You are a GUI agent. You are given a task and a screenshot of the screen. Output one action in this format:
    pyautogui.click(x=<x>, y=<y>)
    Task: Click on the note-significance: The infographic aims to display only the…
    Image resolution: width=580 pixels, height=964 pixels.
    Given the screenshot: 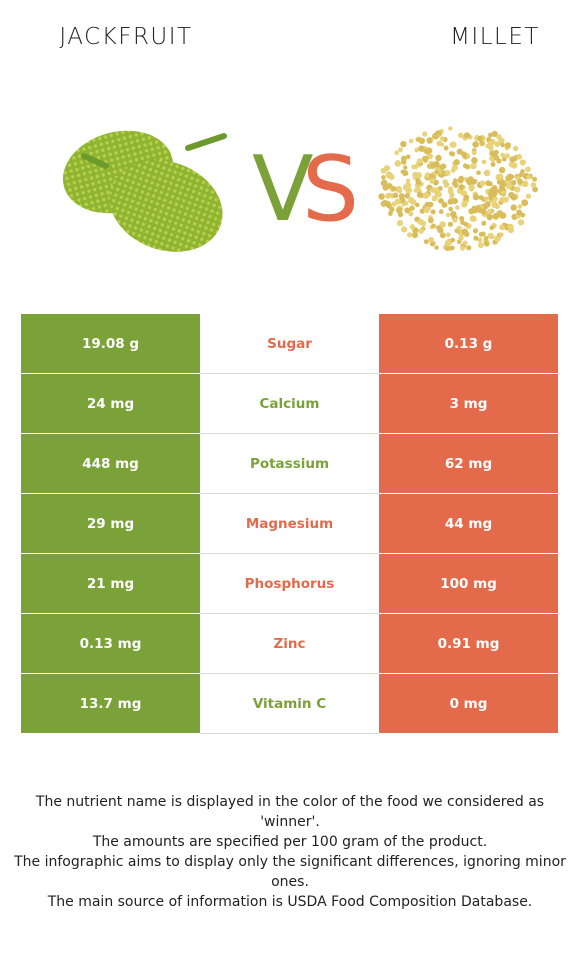 What is the action you would take?
    pyautogui.click(x=290, y=872)
    